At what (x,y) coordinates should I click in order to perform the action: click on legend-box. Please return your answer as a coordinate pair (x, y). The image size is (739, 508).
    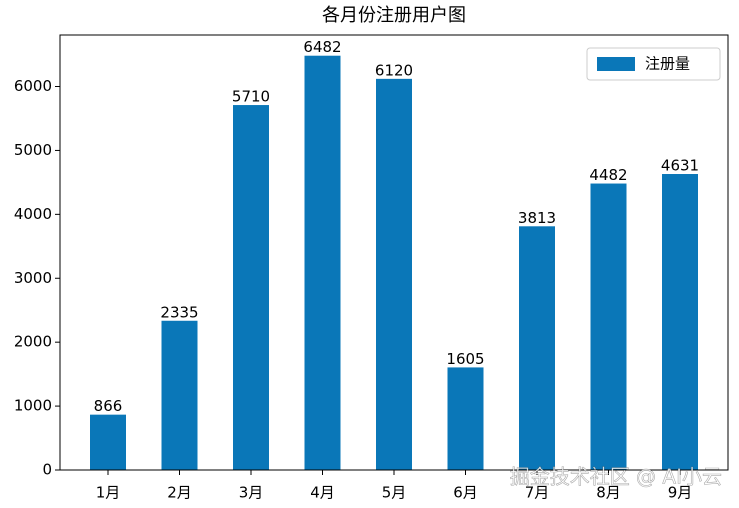
    Looking at the image, I should click on (653, 64).